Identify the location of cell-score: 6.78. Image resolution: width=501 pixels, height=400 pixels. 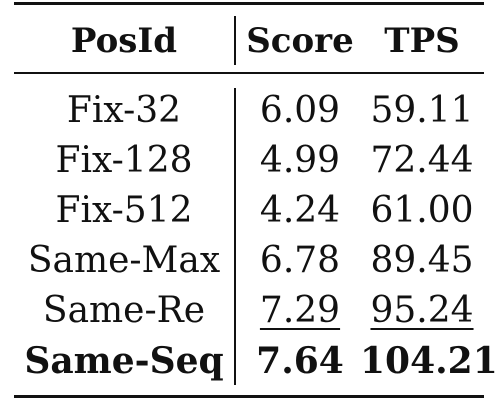
(300, 260).